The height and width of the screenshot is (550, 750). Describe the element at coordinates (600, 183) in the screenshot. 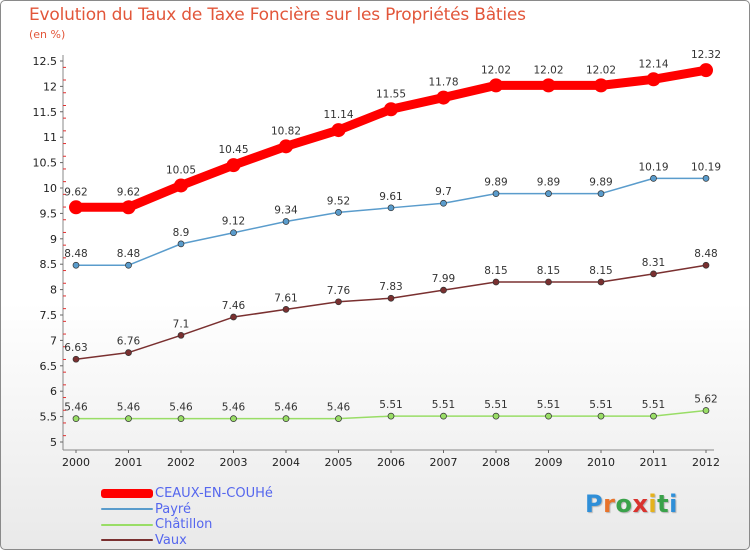

I see `data-label: 9.89` at that location.